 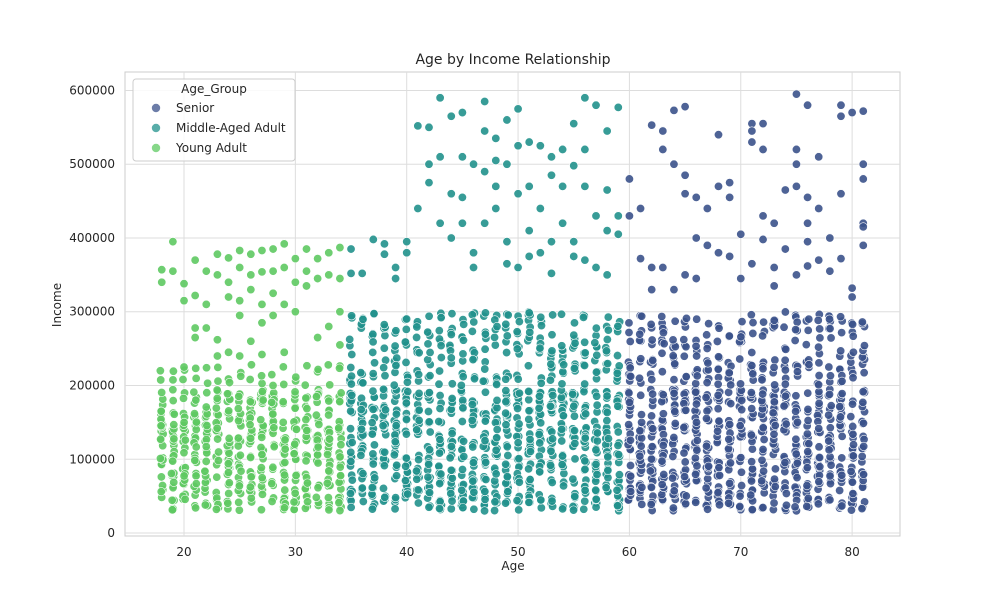 What do you see at coordinates (211, 148) in the screenshot?
I see `legend-entry: Young Adult` at bounding box center [211, 148].